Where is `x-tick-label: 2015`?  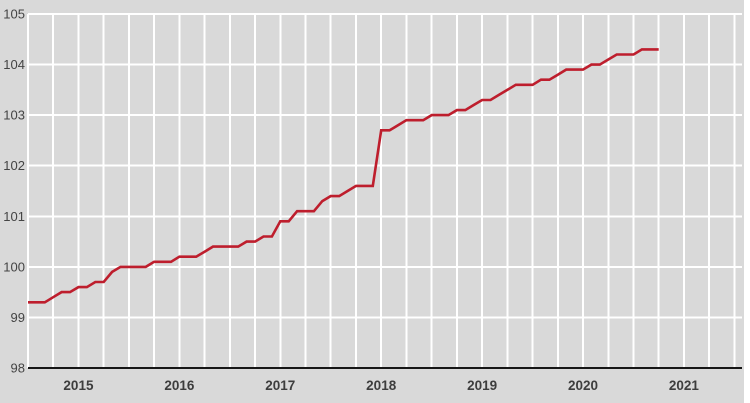 x-tick-label: 2015 is located at coordinates (78, 385).